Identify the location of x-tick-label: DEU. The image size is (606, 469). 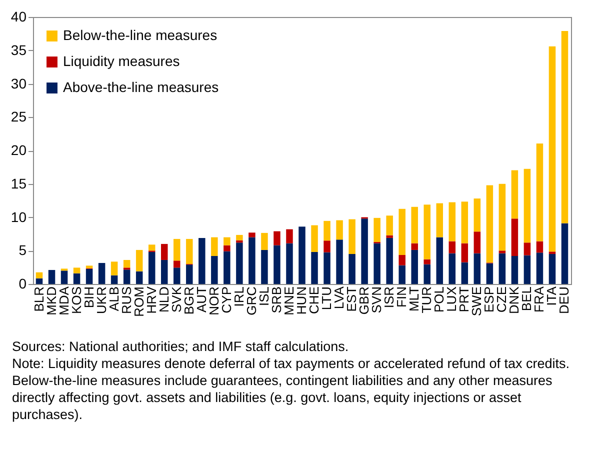
(564, 300).